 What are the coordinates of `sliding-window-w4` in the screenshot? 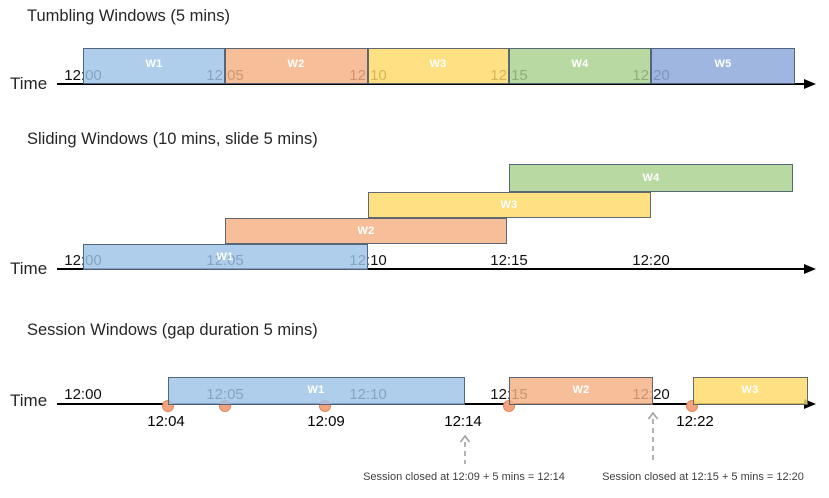 It's located at (651, 178).